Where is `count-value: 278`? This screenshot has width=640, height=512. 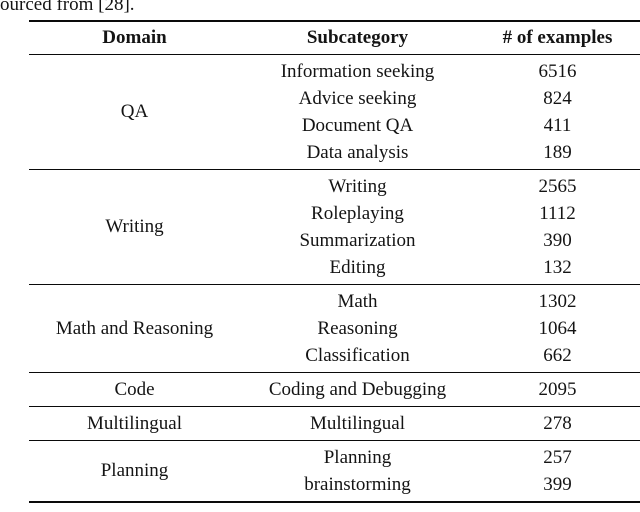 count-value: 278 is located at coordinates (557, 423).